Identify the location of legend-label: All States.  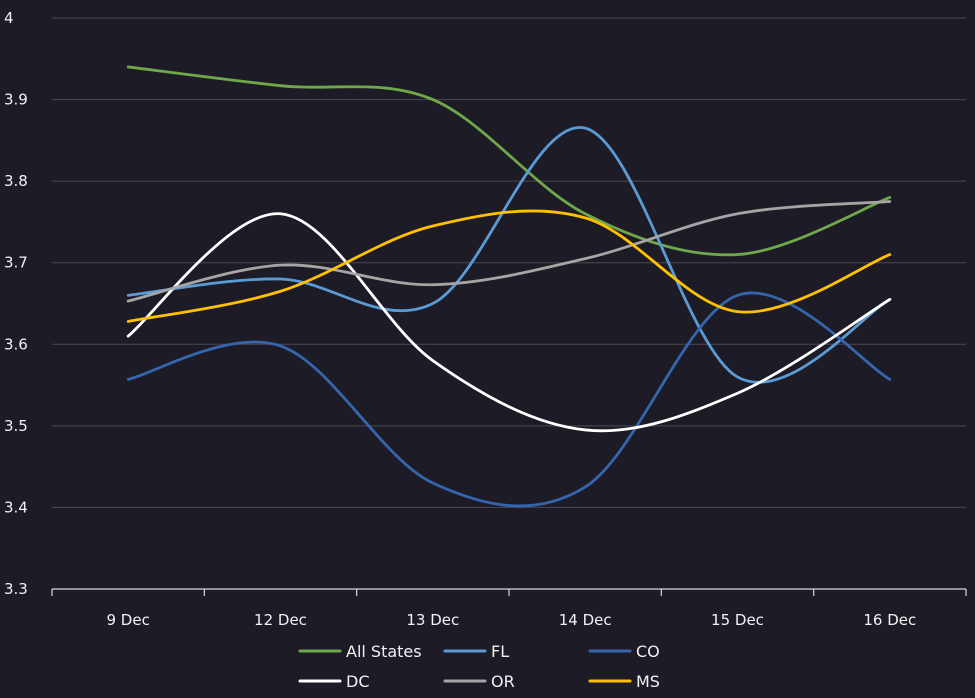
(384, 651).